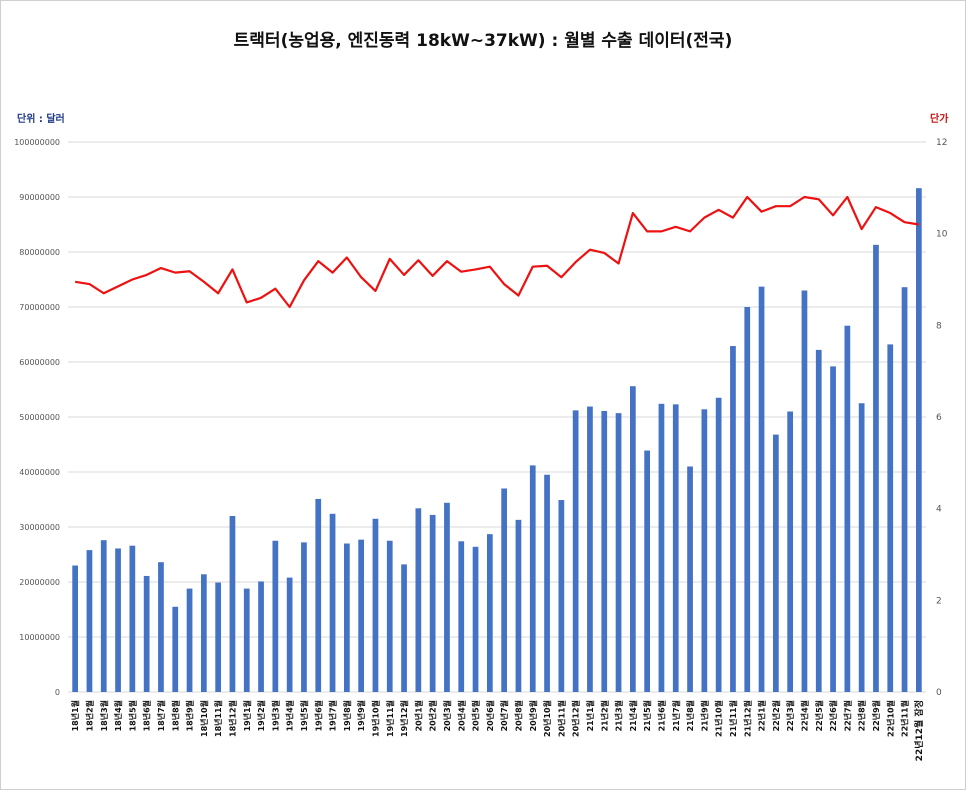 Image resolution: width=966 pixels, height=790 pixels. Describe the element at coordinates (790, 715) in the screenshot. I see `category-label: 22년3월` at that location.